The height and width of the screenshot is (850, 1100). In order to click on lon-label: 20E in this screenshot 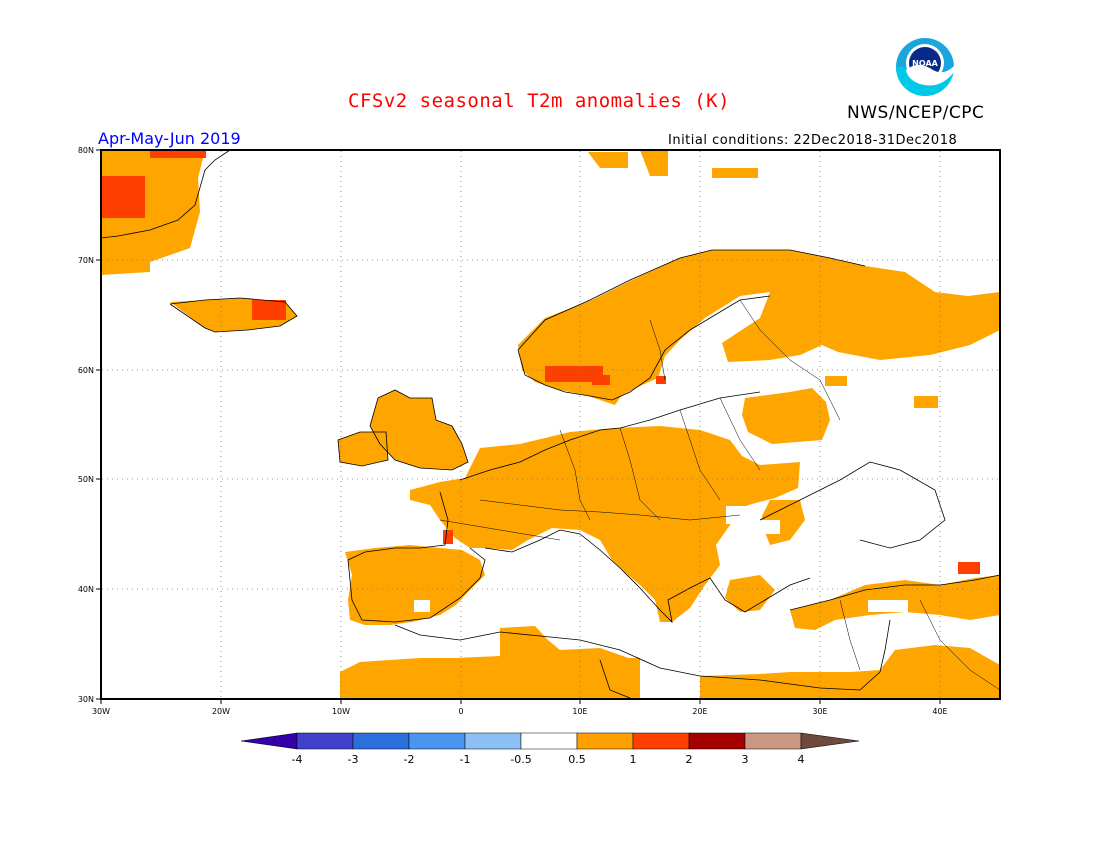, I will do `click(699, 711)`.